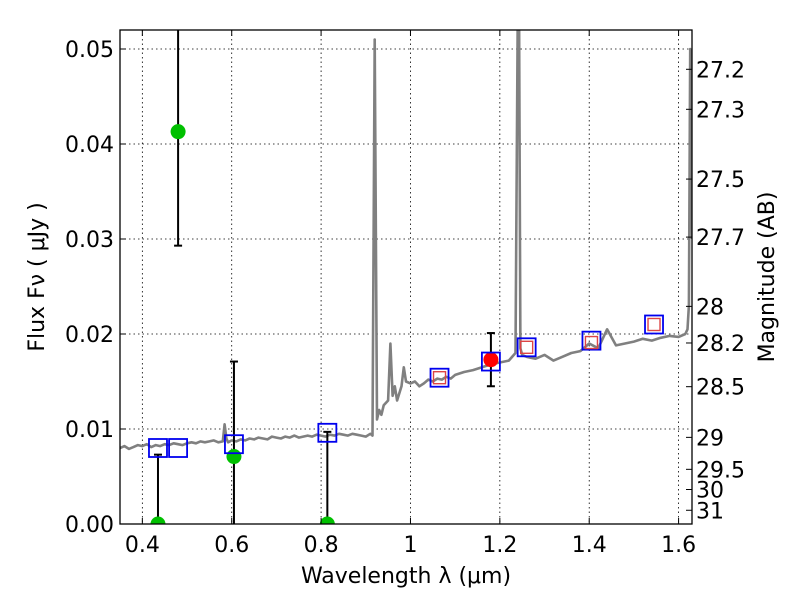 This screenshot has width=800, height=600. Describe the element at coordinates (767, 277) in the screenshot. I see `y2-axis-label: Magnitude (AB)` at that location.